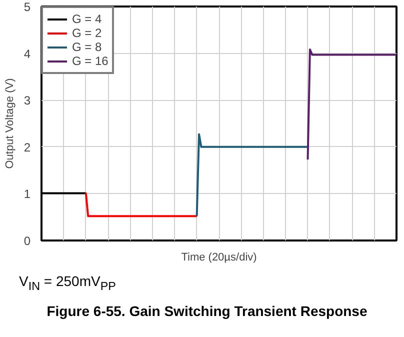 The height and width of the screenshot is (337, 404). What do you see at coordinates (87, 33) in the screenshot?
I see `legend-label: G = 2` at bounding box center [87, 33].